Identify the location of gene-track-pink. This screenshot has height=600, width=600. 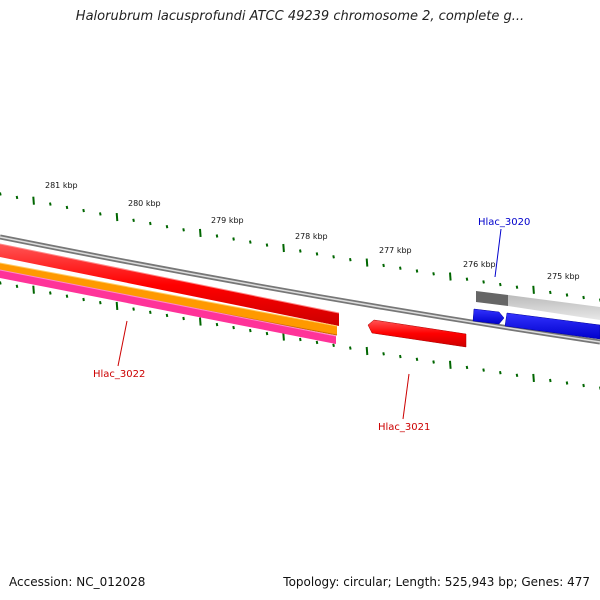
(168, 306).